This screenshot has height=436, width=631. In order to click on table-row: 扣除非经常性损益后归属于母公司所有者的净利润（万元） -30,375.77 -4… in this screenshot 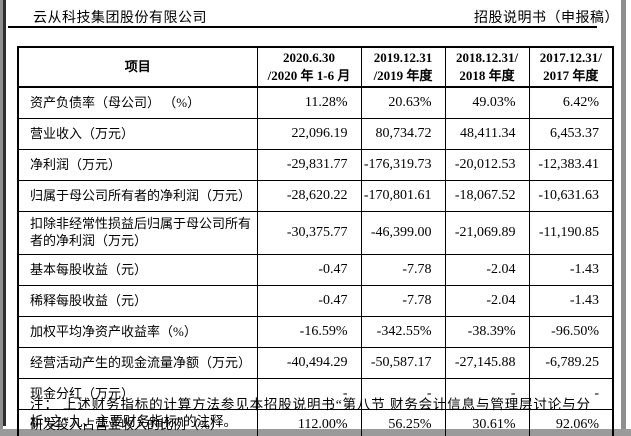, I will do `click(315, 233)`.